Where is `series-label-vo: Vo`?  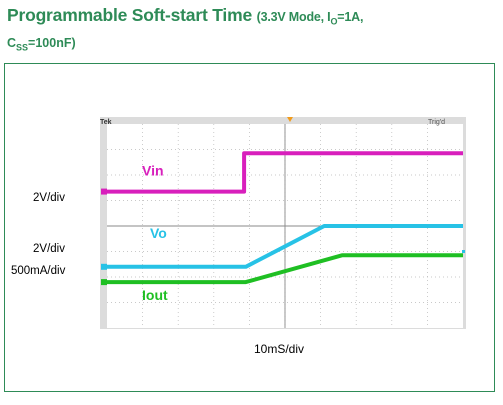 series-label-vo: Vo is located at coordinates (158, 233).